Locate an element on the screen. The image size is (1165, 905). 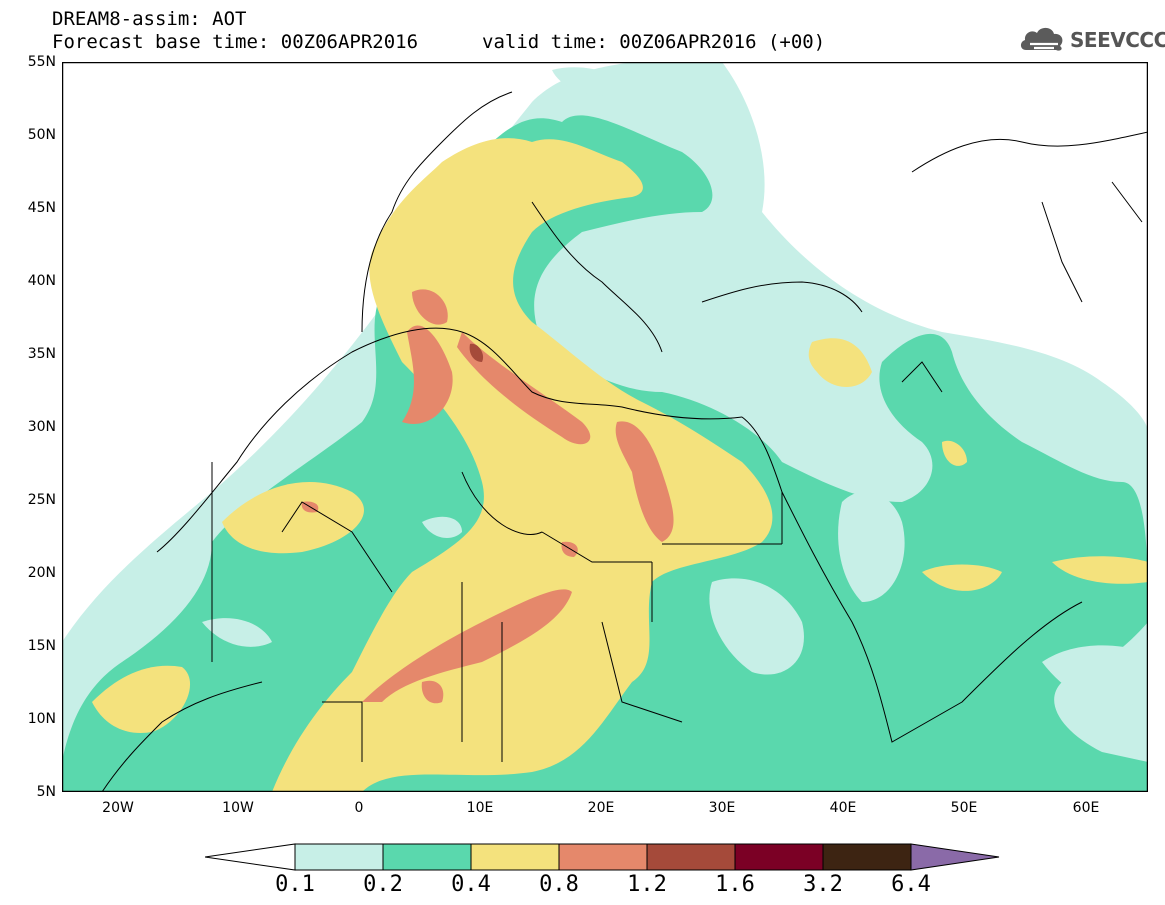
lon-label: 20W is located at coordinates (118, 808).